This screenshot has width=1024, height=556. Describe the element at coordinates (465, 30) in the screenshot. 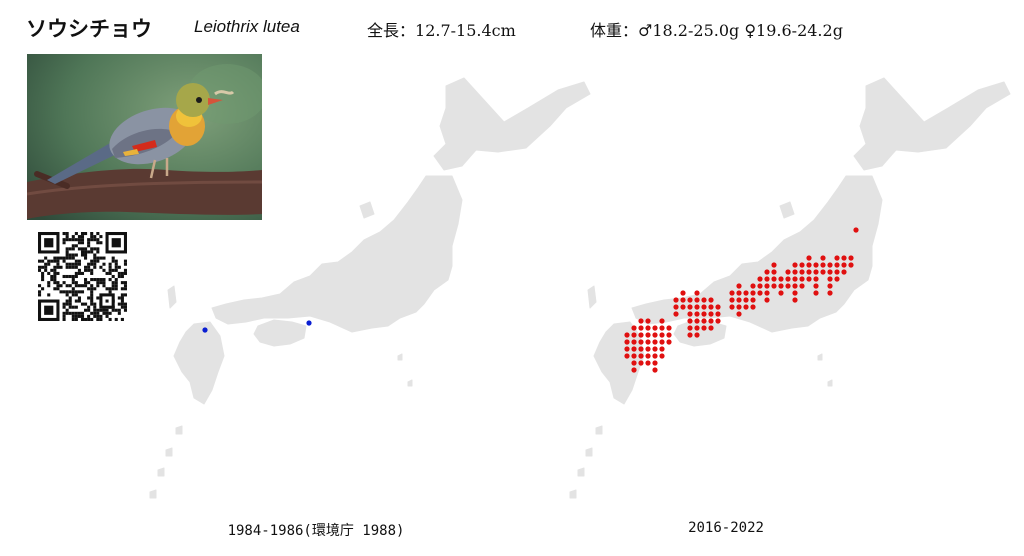

I see `body-length-value: 12.7-15.4cm` at that location.